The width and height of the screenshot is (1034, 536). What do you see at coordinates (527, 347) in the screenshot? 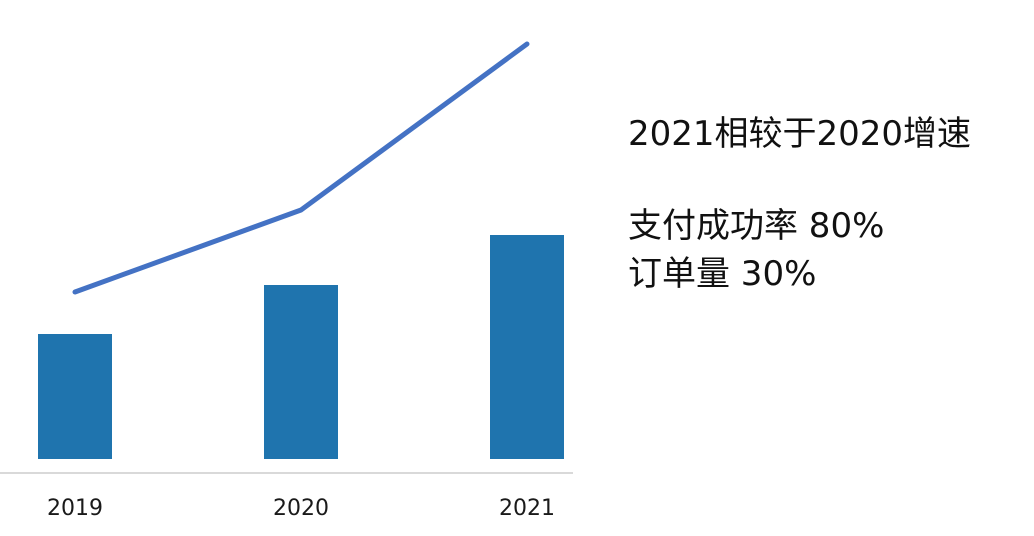
I see `bar-2021` at bounding box center [527, 347].